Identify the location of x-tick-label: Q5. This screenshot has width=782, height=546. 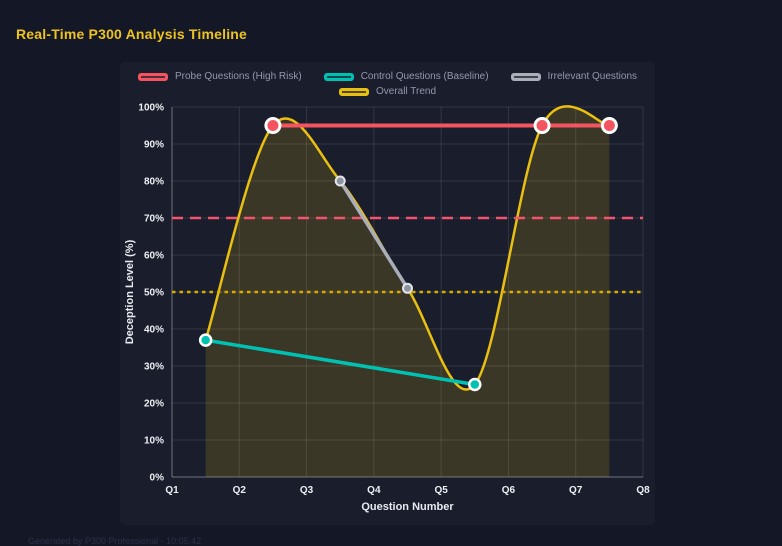
(441, 490).